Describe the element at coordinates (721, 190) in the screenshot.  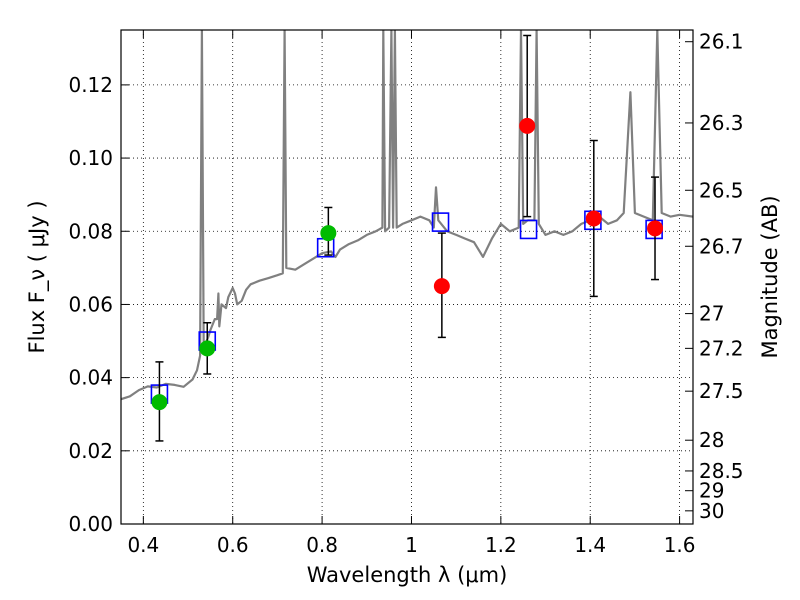
I see `right-tick-label: 26.5` at that location.